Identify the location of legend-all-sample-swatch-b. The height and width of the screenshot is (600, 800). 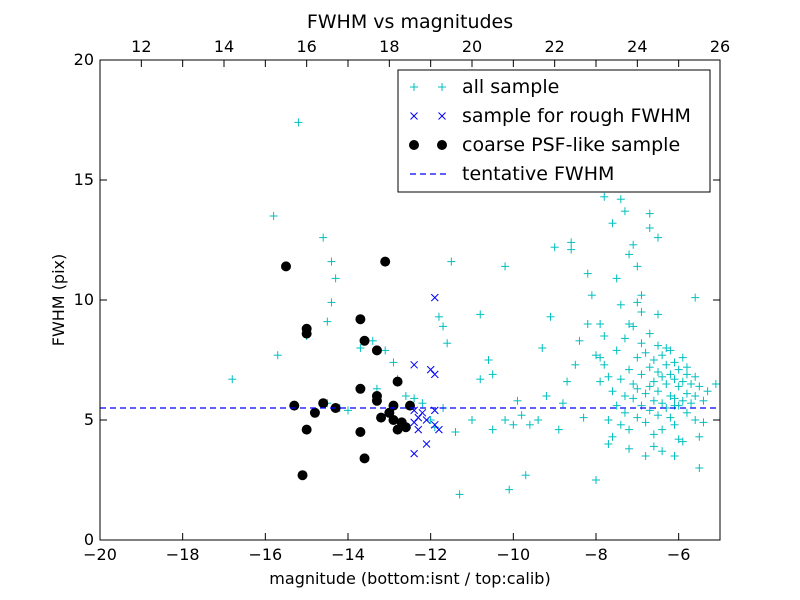
(442, 87).